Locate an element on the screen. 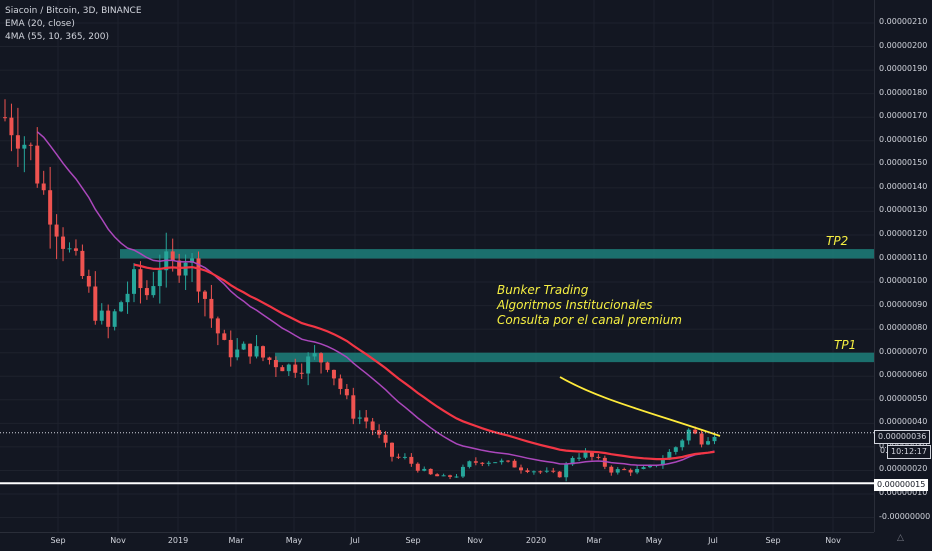 The image size is (932, 551). annotation-line-2: Algoritmos Institucionales is located at coordinates (575, 305).